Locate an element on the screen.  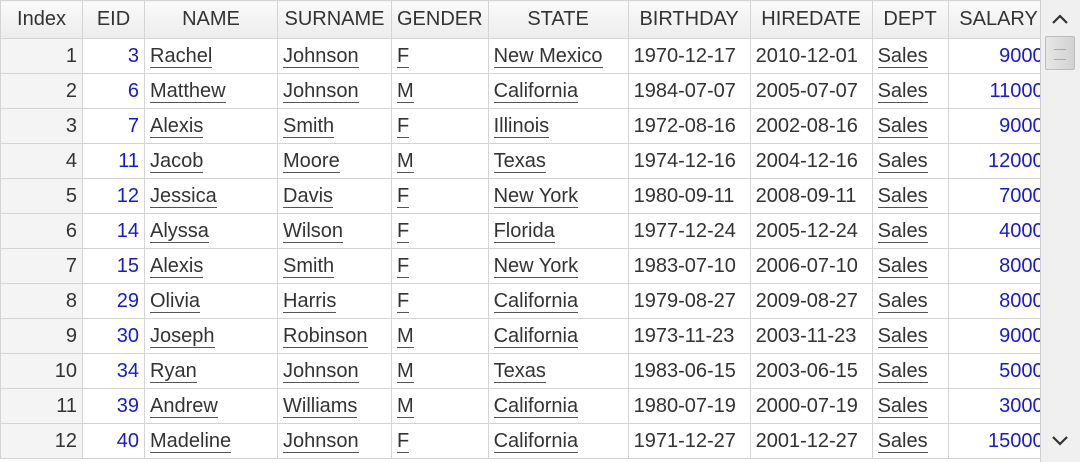
column-header-index: Index is located at coordinates (41, 19).